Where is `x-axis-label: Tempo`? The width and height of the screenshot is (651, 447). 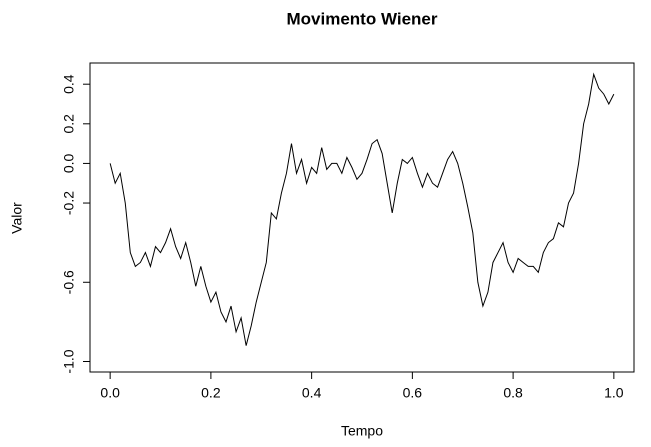
x-axis-label: Tempo is located at coordinates (362, 431).